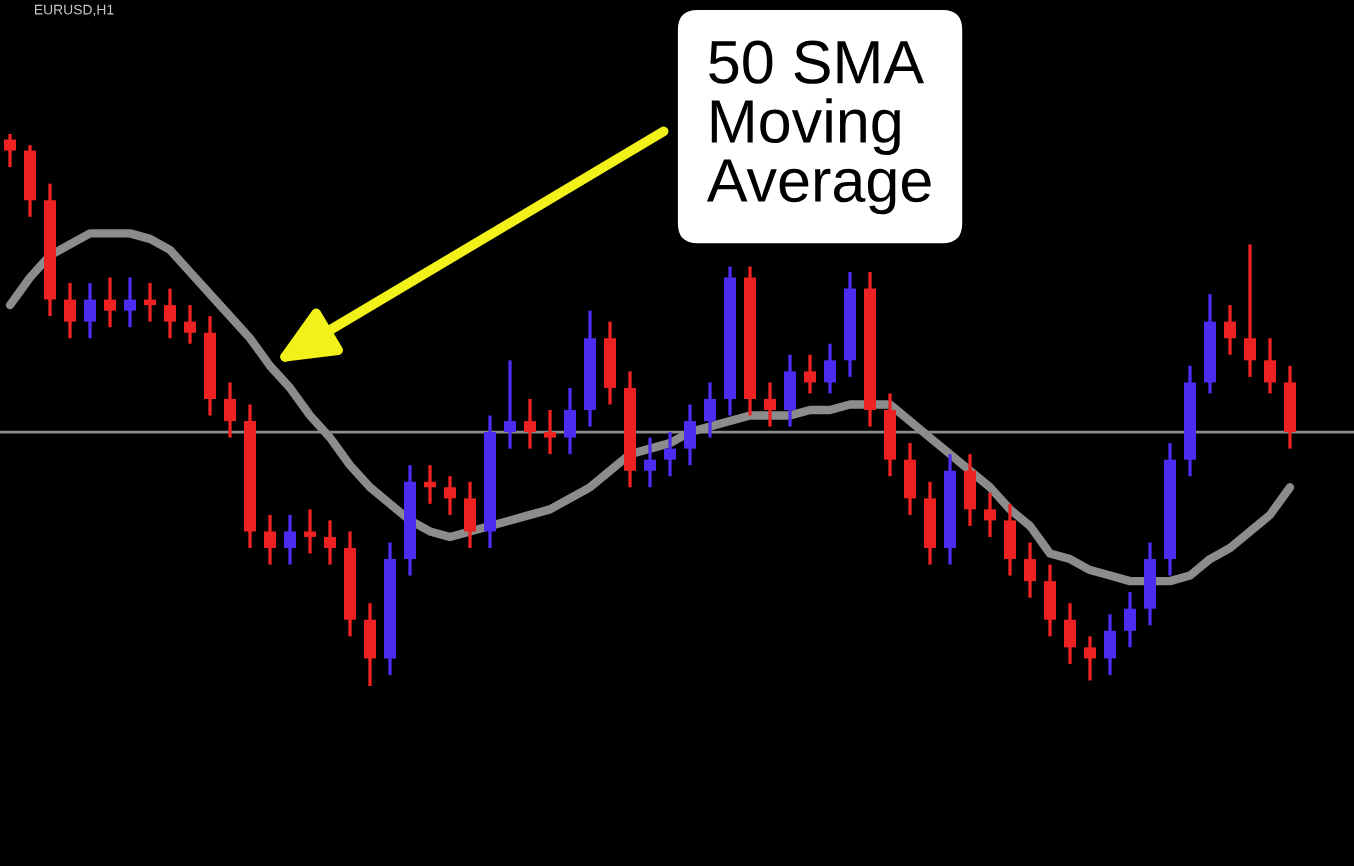 The height and width of the screenshot is (866, 1354). What do you see at coordinates (818, 127) in the screenshot?
I see `annotation: 50 SMA Moving Average` at bounding box center [818, 127].